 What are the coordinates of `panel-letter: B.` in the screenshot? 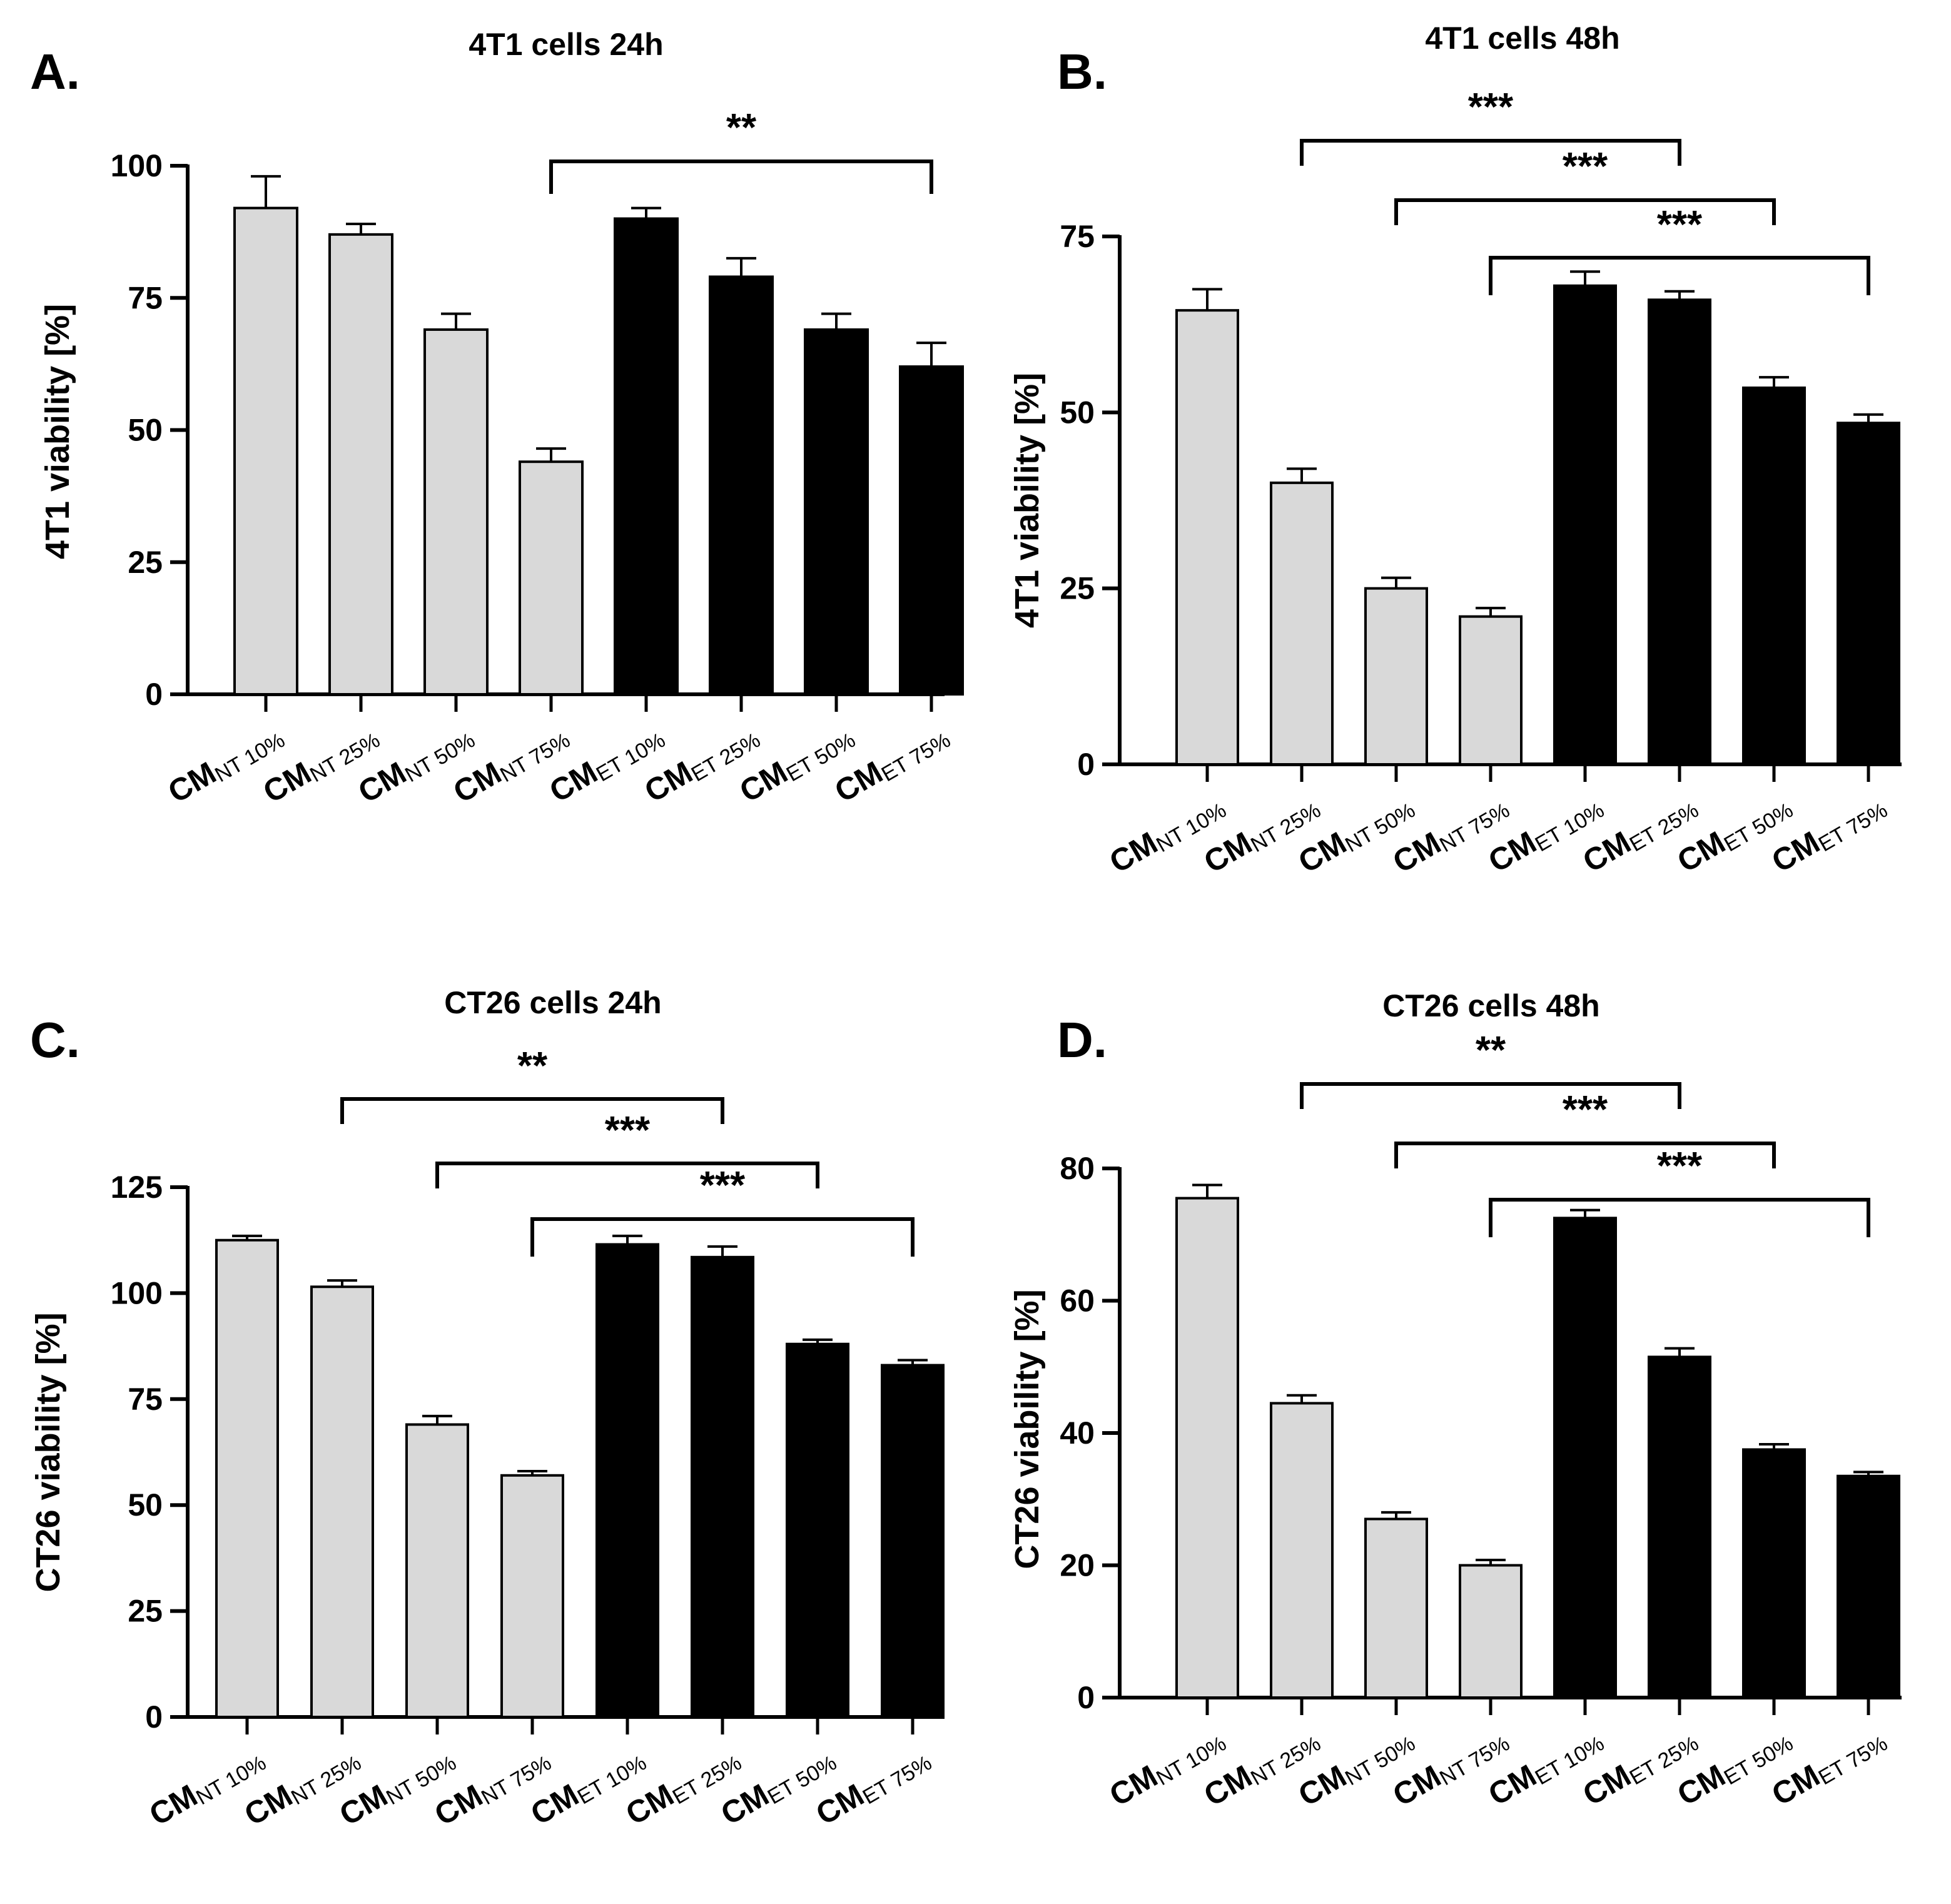 It's located at (1082, 71).